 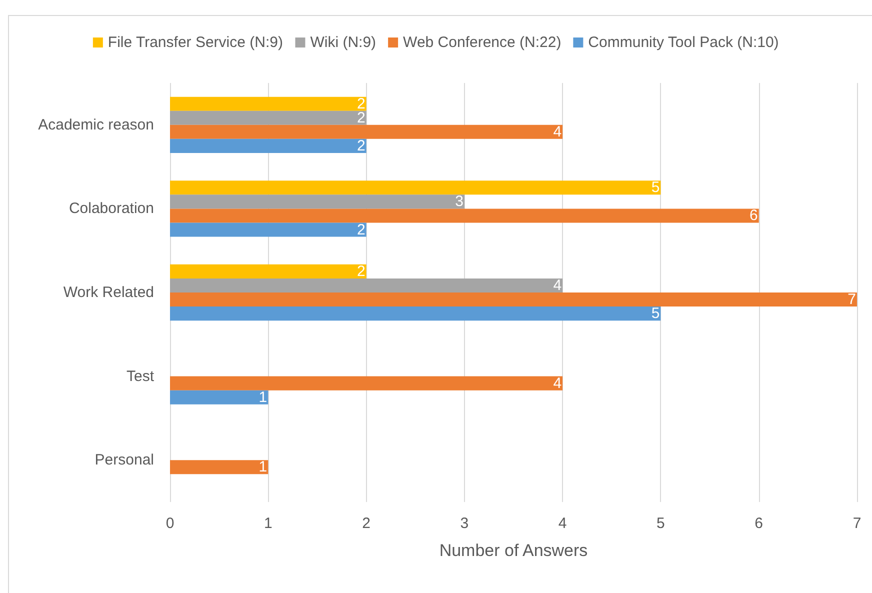 What do you see at coordinates (464, 523) in the screenshot?
I see `x-tick-label: 3` at bounding box center [464, 523].